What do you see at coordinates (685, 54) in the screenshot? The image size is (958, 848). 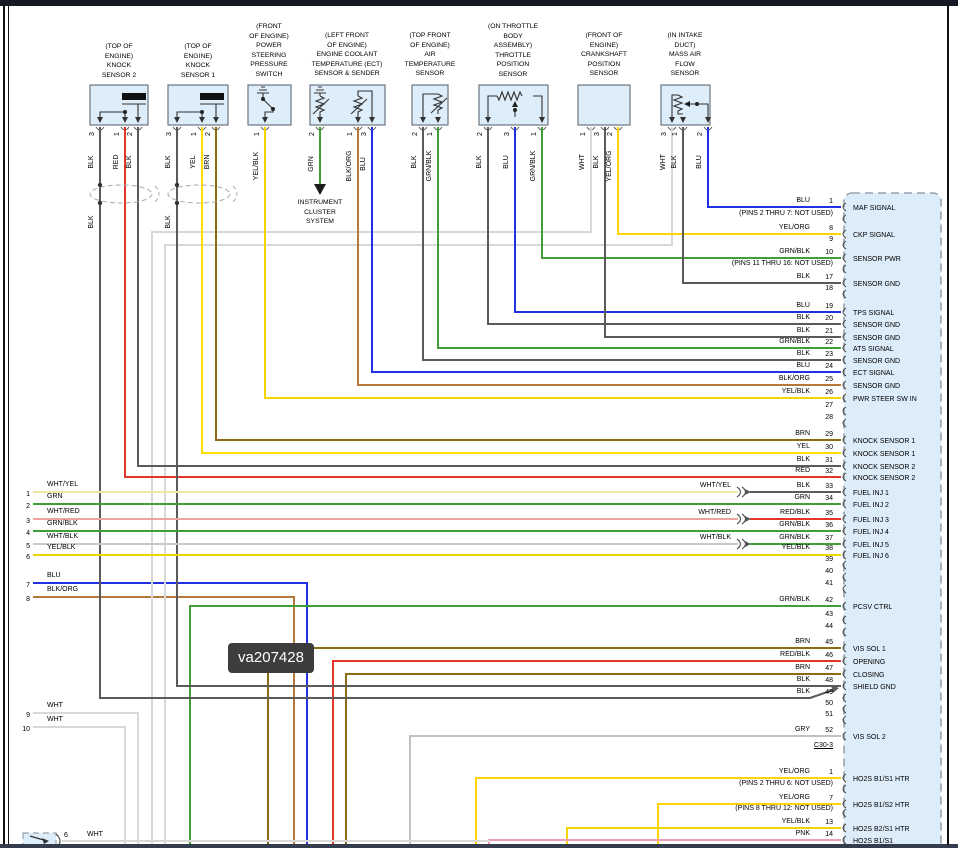 I see `sensor-header: (IN INTAKE DUCT) MASS AIR FLOW SENSOR` at bounding box center [685, 54].